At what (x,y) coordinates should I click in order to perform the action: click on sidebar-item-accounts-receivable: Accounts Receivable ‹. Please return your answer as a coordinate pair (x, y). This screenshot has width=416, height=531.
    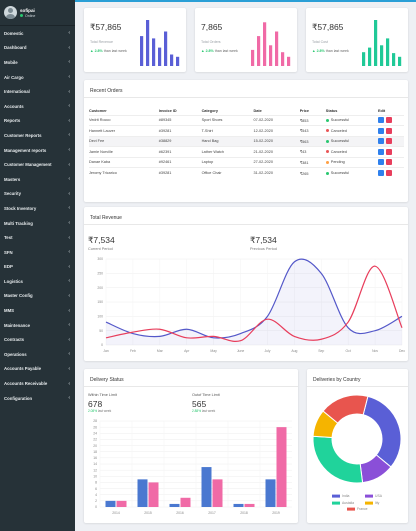
    Looking at the image, I should click on (37, 383).